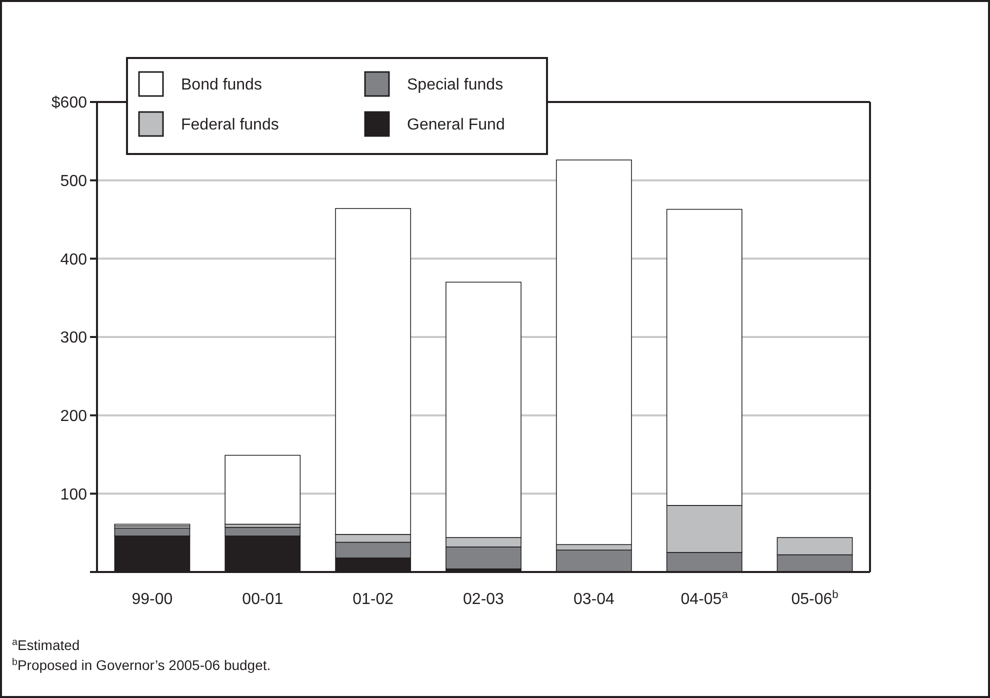  I want to click on x-tick-label: 99-00, so click(152, 599).